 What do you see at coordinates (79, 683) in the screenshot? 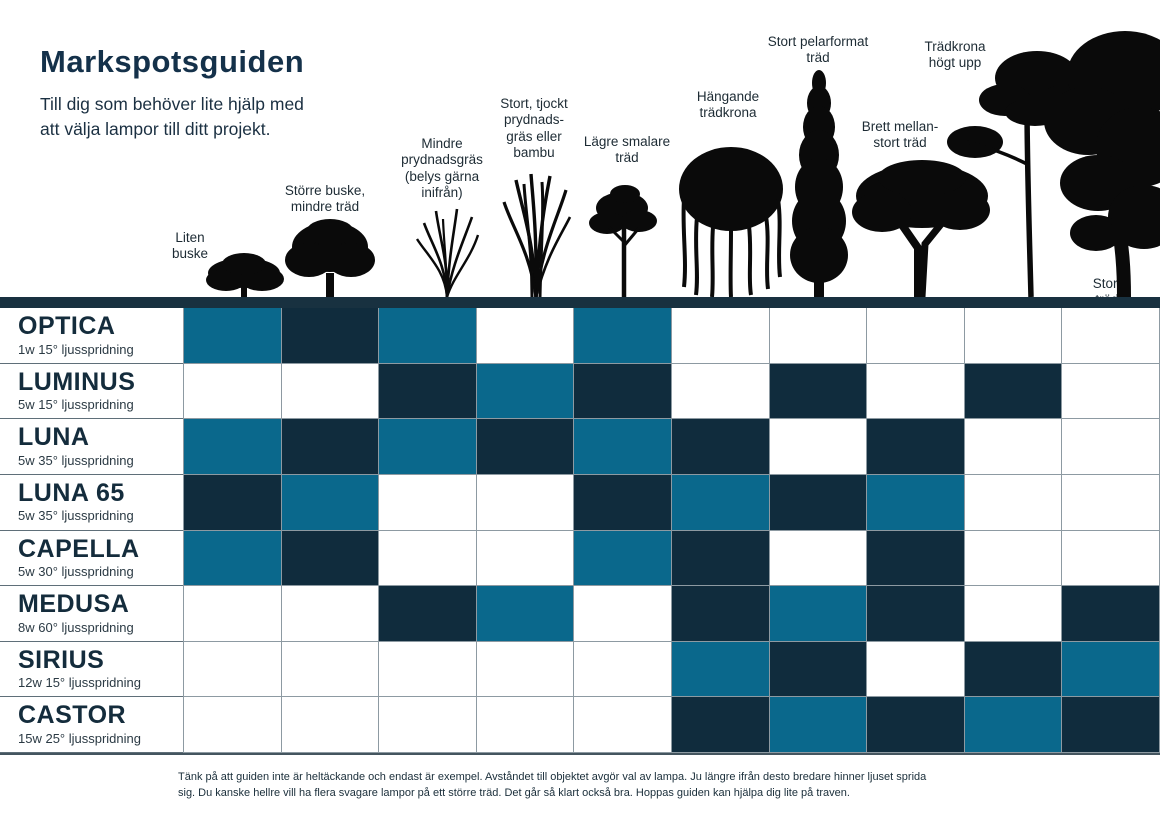
I see `lamp-spec: 12w 15° ljusspridning` at bounding box center [79, 683].